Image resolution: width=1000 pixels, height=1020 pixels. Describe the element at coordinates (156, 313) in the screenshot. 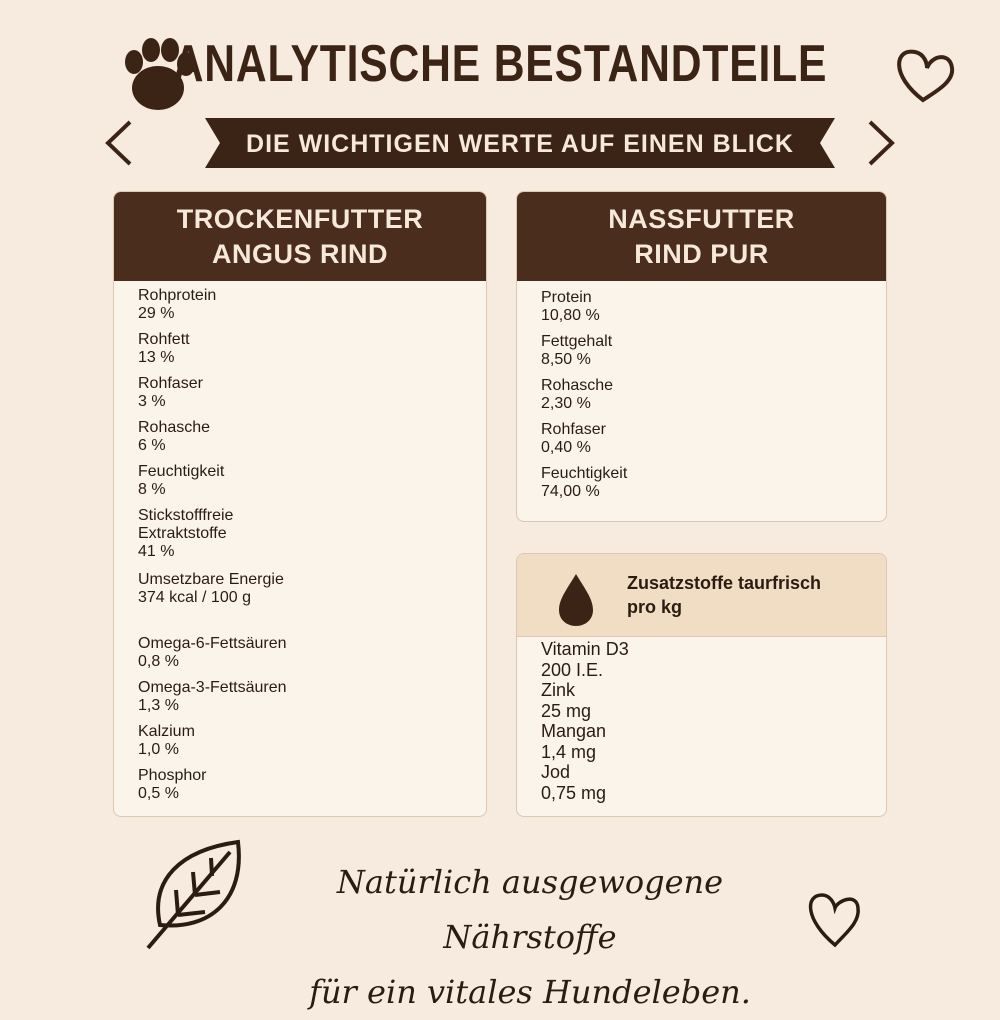

I see `row-value: 29 %` at that location.